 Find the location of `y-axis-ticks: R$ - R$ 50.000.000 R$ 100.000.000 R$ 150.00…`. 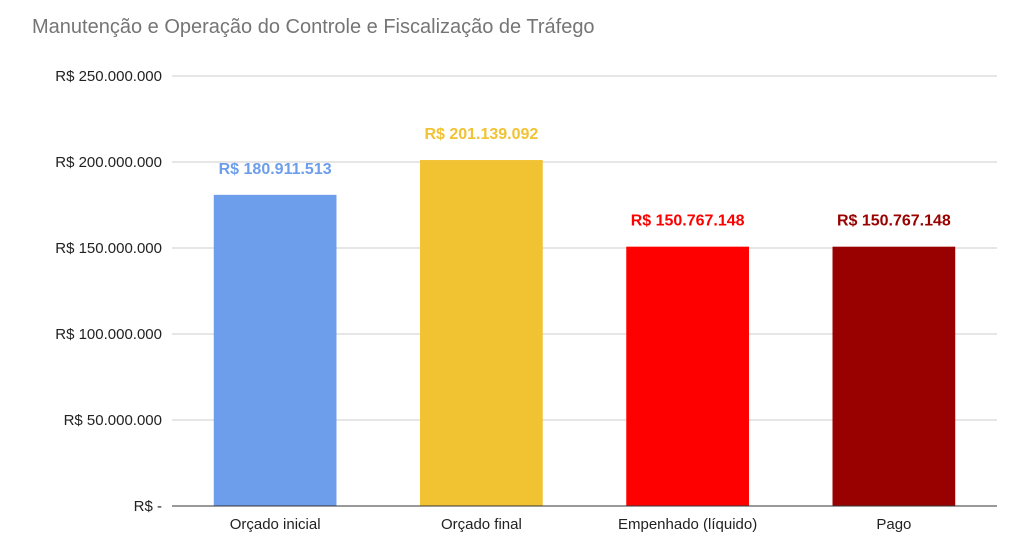

y-axis-ticks: R$ - R$ 50.000.000 R$ 100.000.000 R$ 150.00… is located at coordinates (108, 291).